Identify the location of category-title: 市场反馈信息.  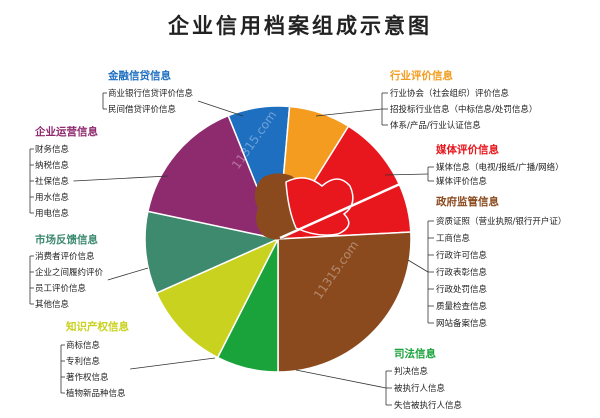
(66, 239).